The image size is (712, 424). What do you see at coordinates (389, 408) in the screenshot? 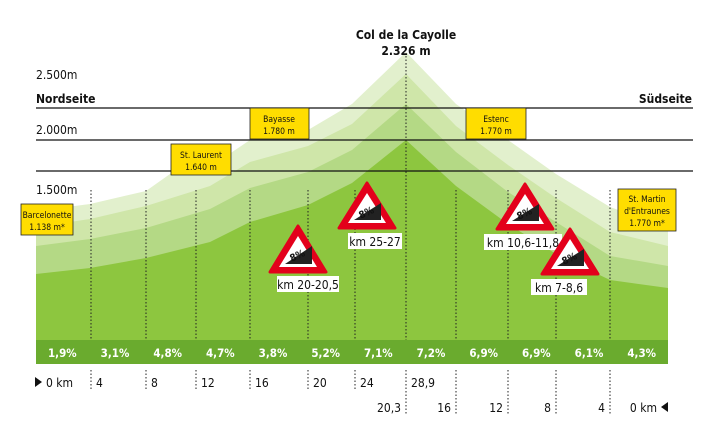
I see `km-south-label: 20,3` at bounding box center [389, 408].